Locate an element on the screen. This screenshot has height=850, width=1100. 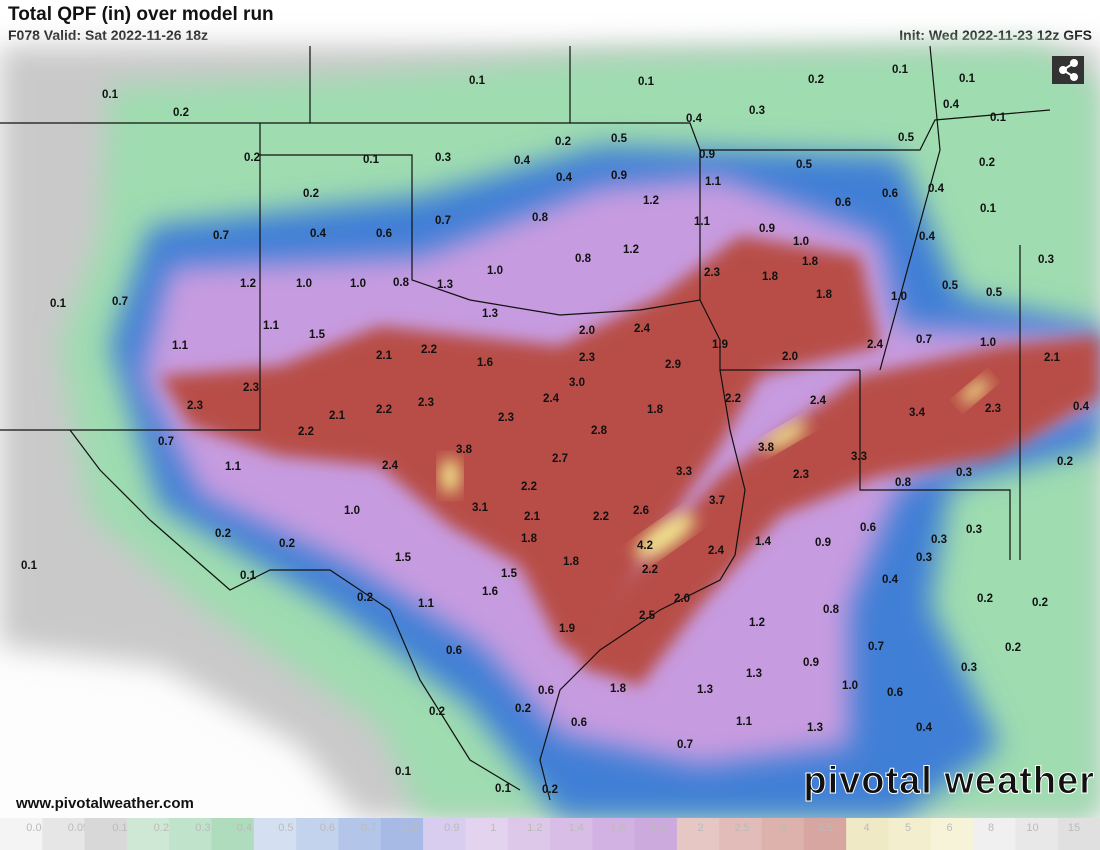
colorbar-label: 0.4 is located at coordinates (244, 828).